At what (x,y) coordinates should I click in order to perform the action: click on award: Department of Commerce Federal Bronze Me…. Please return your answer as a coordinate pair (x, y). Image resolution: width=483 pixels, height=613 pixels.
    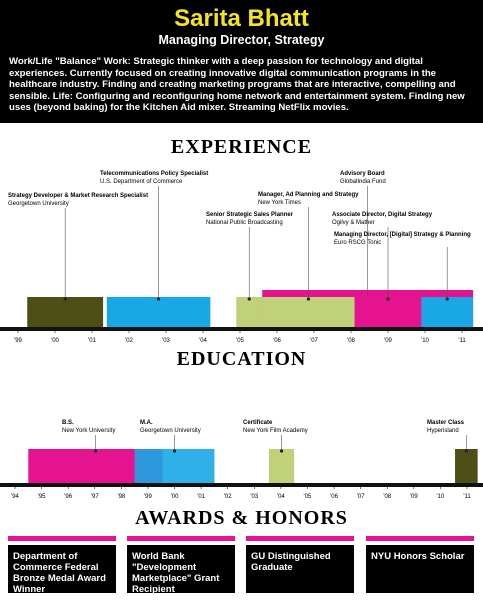
    Looking at the image, I should click on (62, 565).